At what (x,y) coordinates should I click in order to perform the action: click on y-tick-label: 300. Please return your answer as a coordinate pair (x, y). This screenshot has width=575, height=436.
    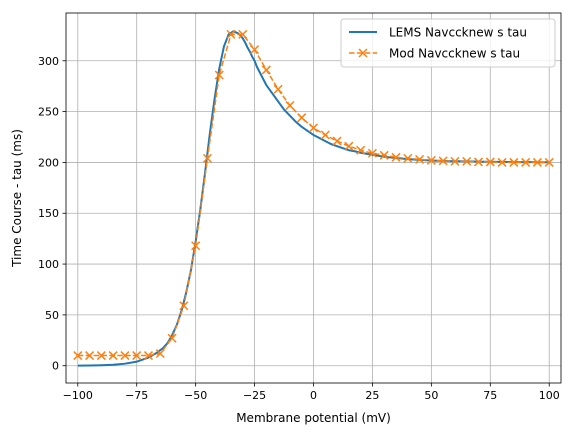
    Looking at the image, I should click on (48, 61).